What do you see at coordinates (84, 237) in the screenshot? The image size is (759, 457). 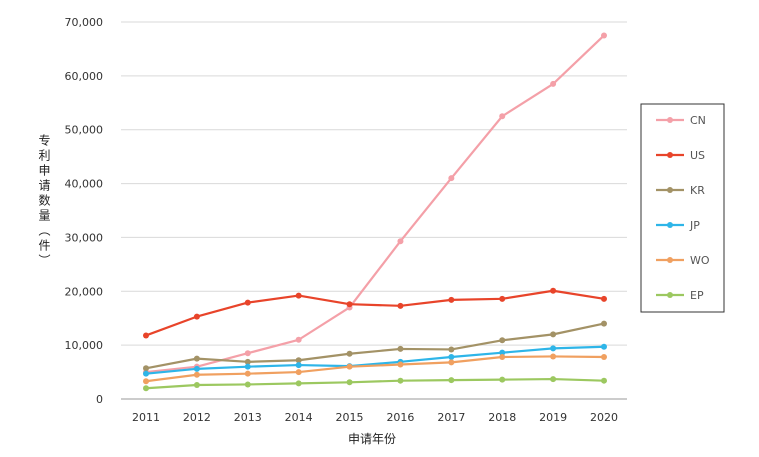 I see `y-tick-label: 30,000` at bounding box center [84, 237].